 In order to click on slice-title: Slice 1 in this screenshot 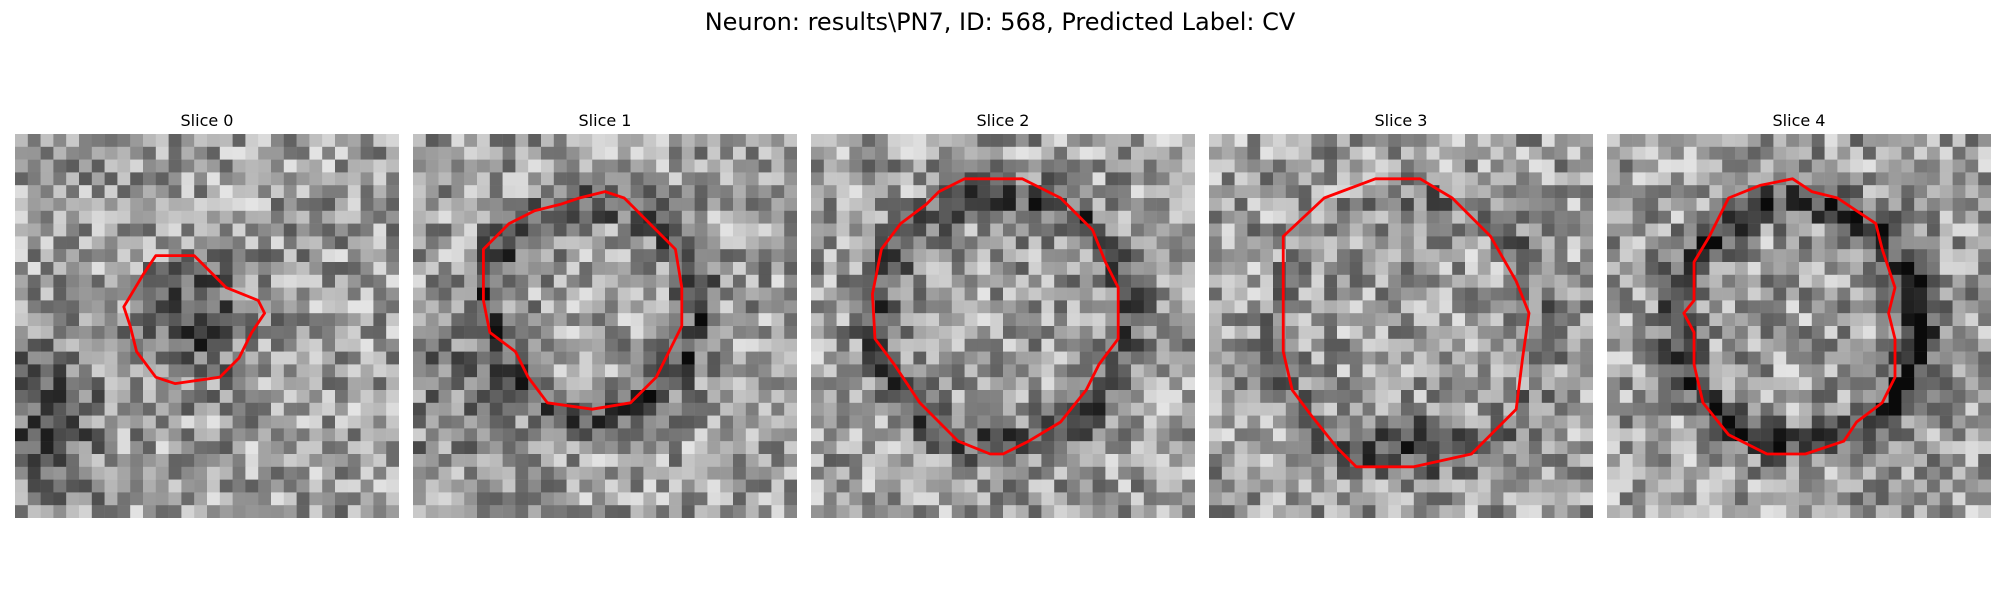, I will do `click(605, 120)`.